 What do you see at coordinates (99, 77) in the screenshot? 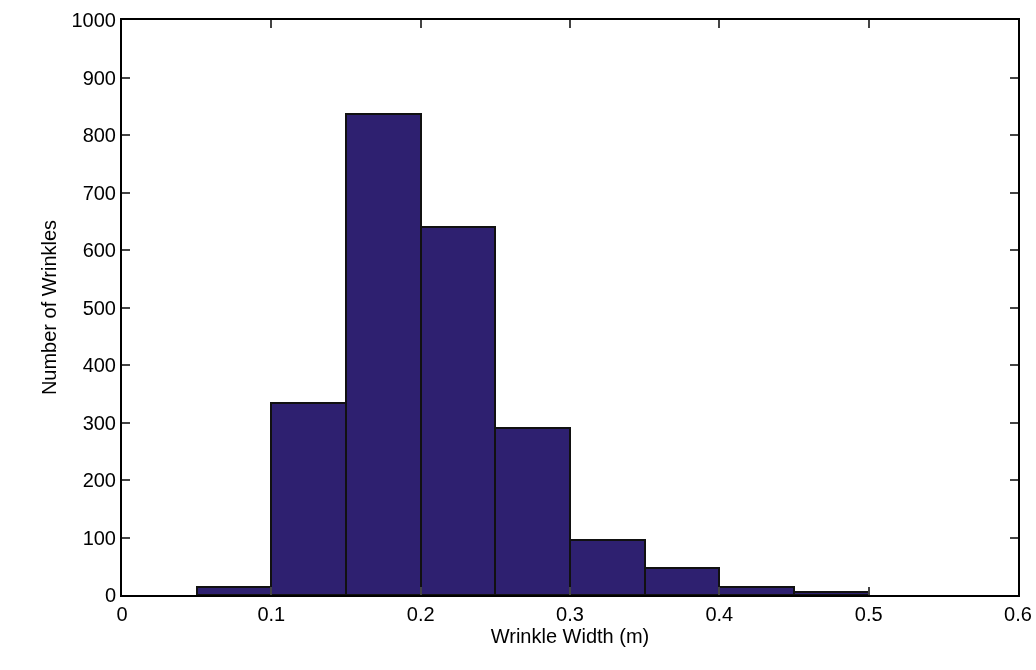
I see `y-tick-label: 900` at bounding box center [99, 77].